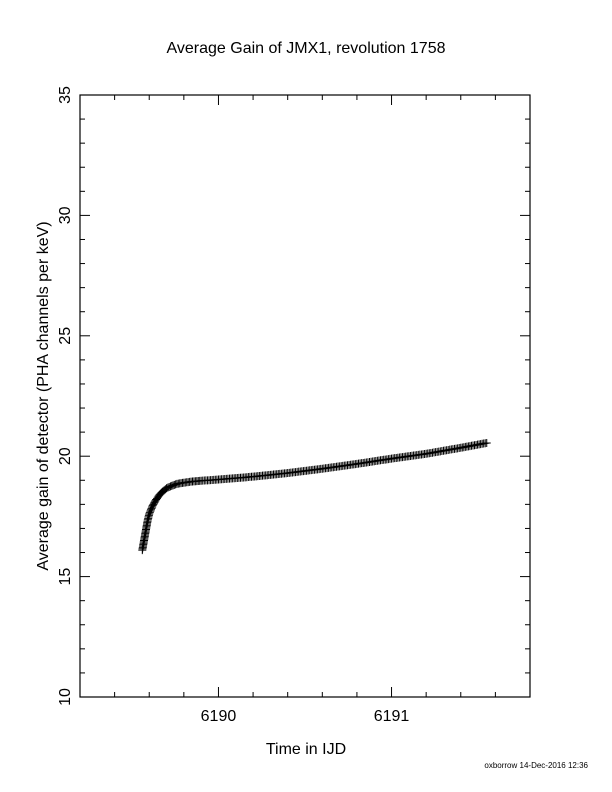  What do you see at coordinates (65, 336) in the screenshot?
I see `y-tick-label: 25` at bounding box center [65, 336].